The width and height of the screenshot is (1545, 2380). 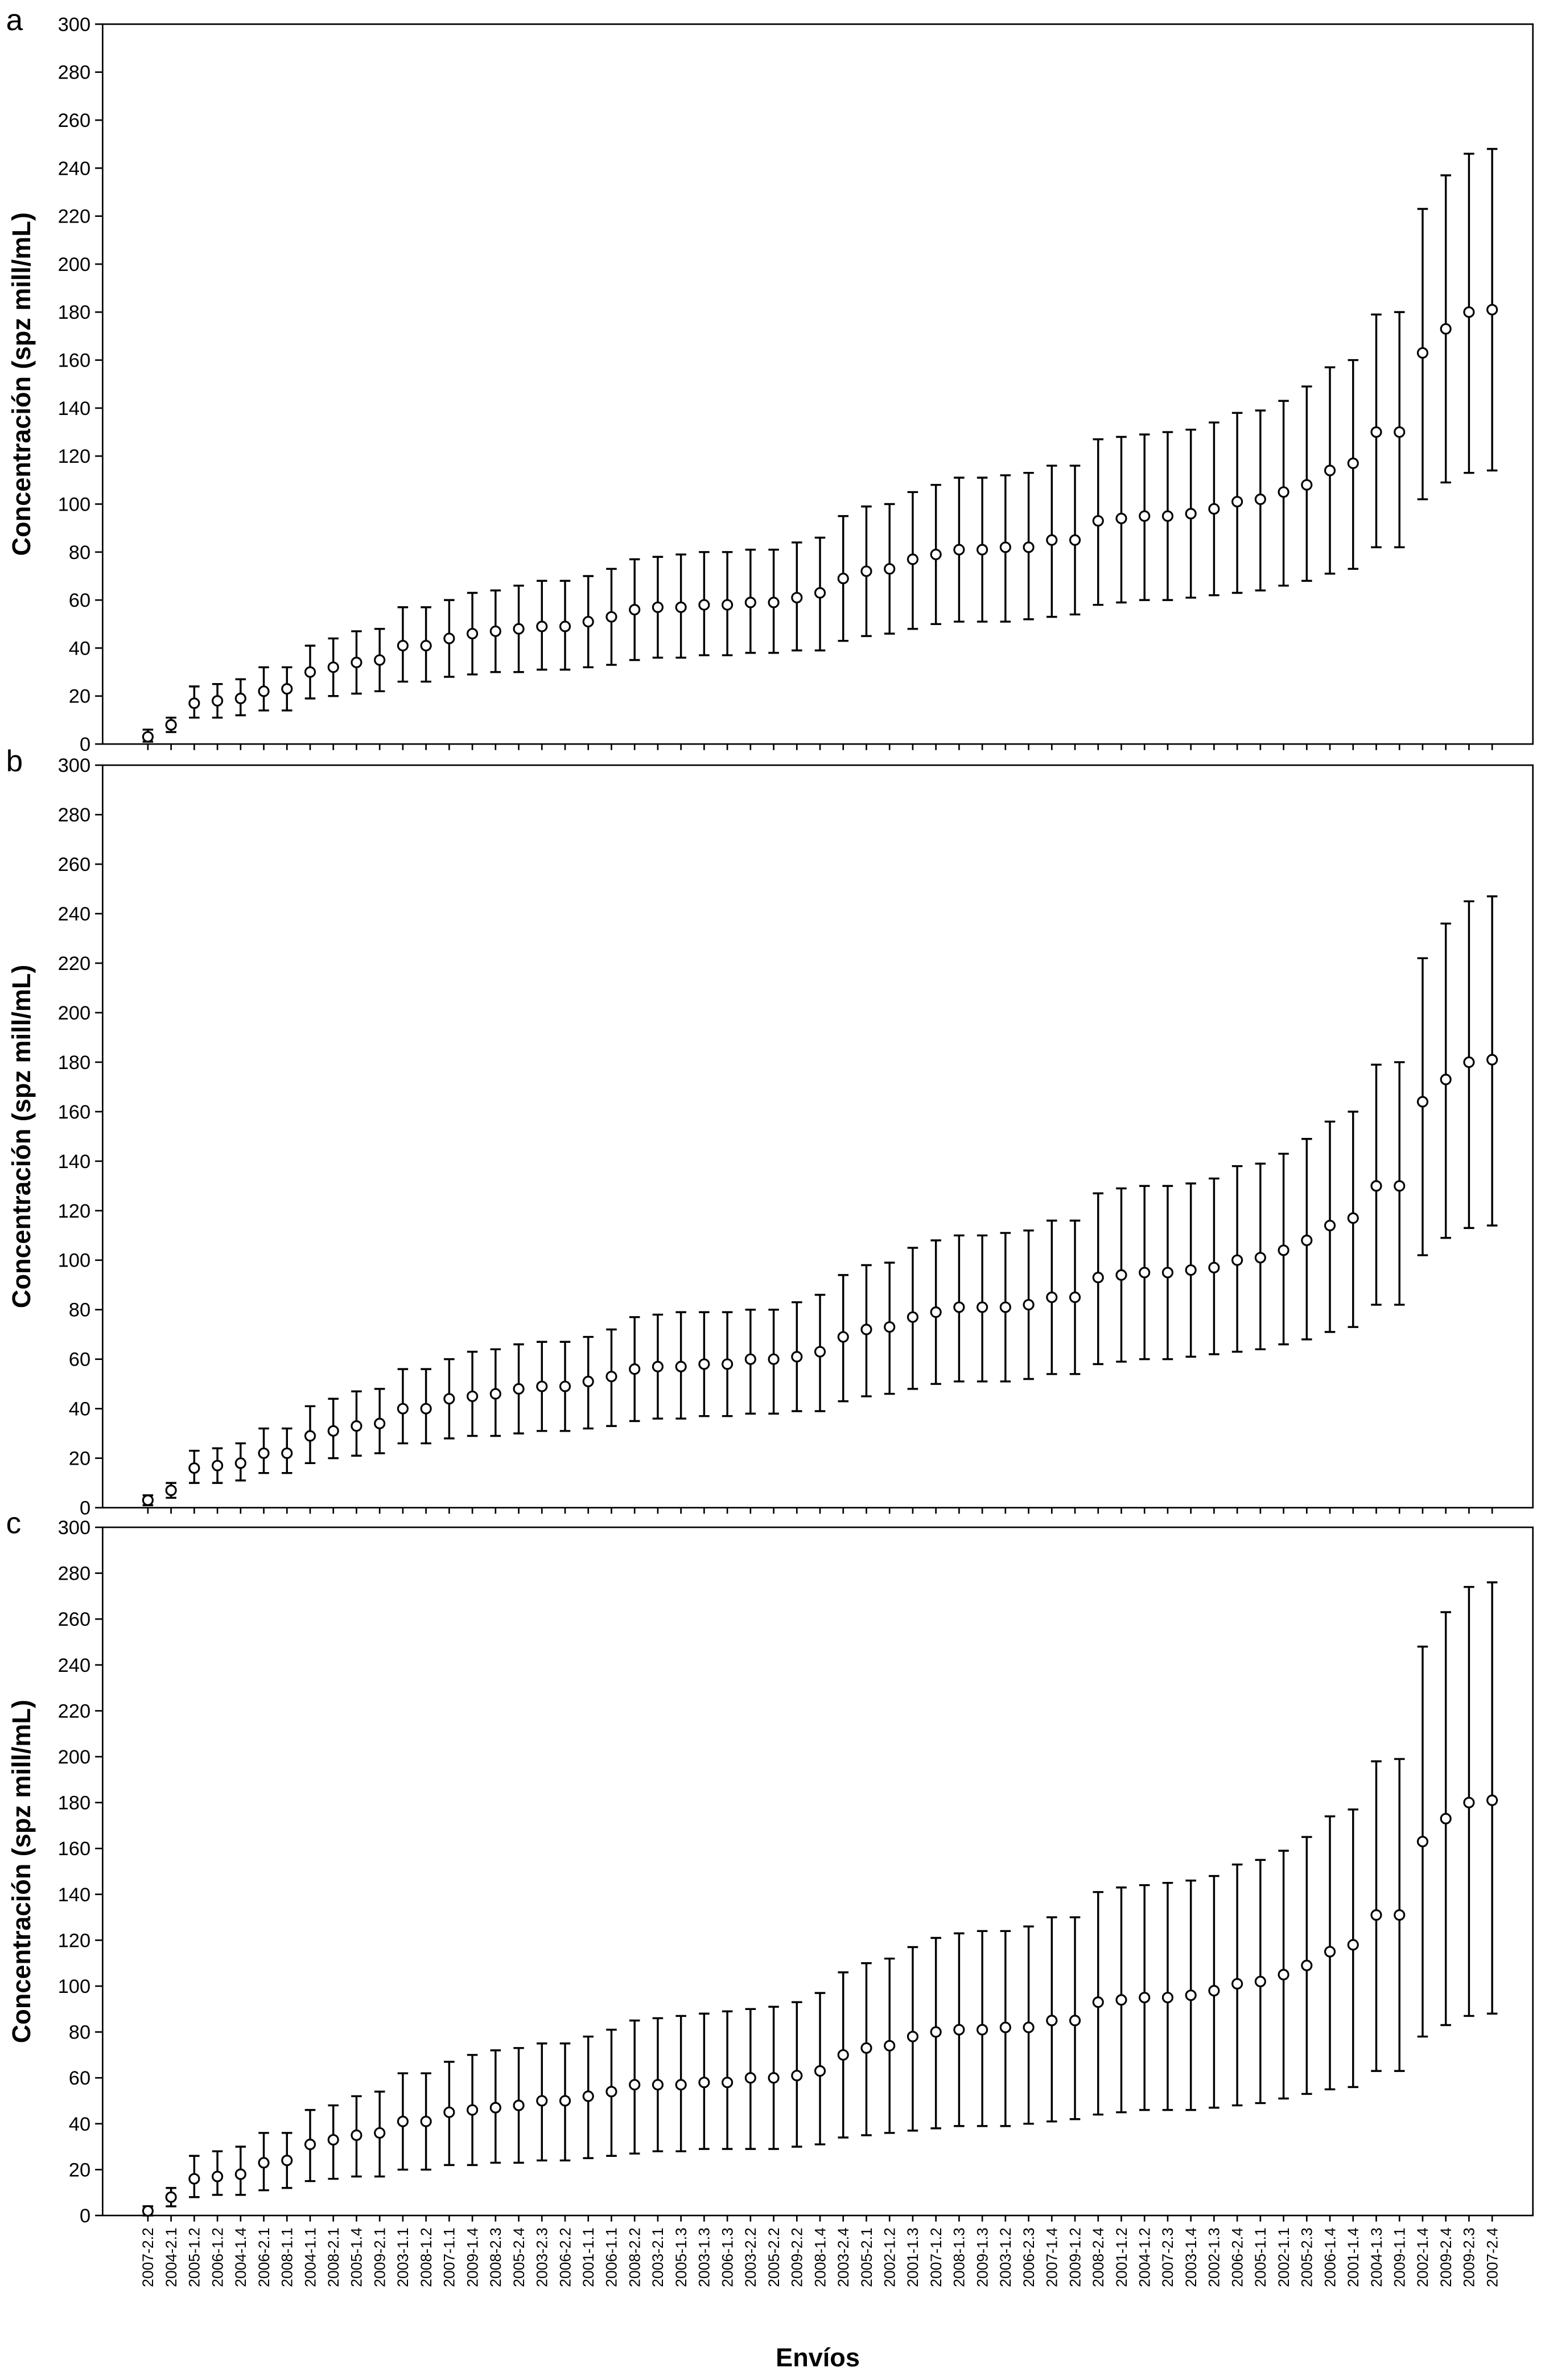 I want to click on x-tick-label: 2003-2.1, so click(x=657, y=2257).